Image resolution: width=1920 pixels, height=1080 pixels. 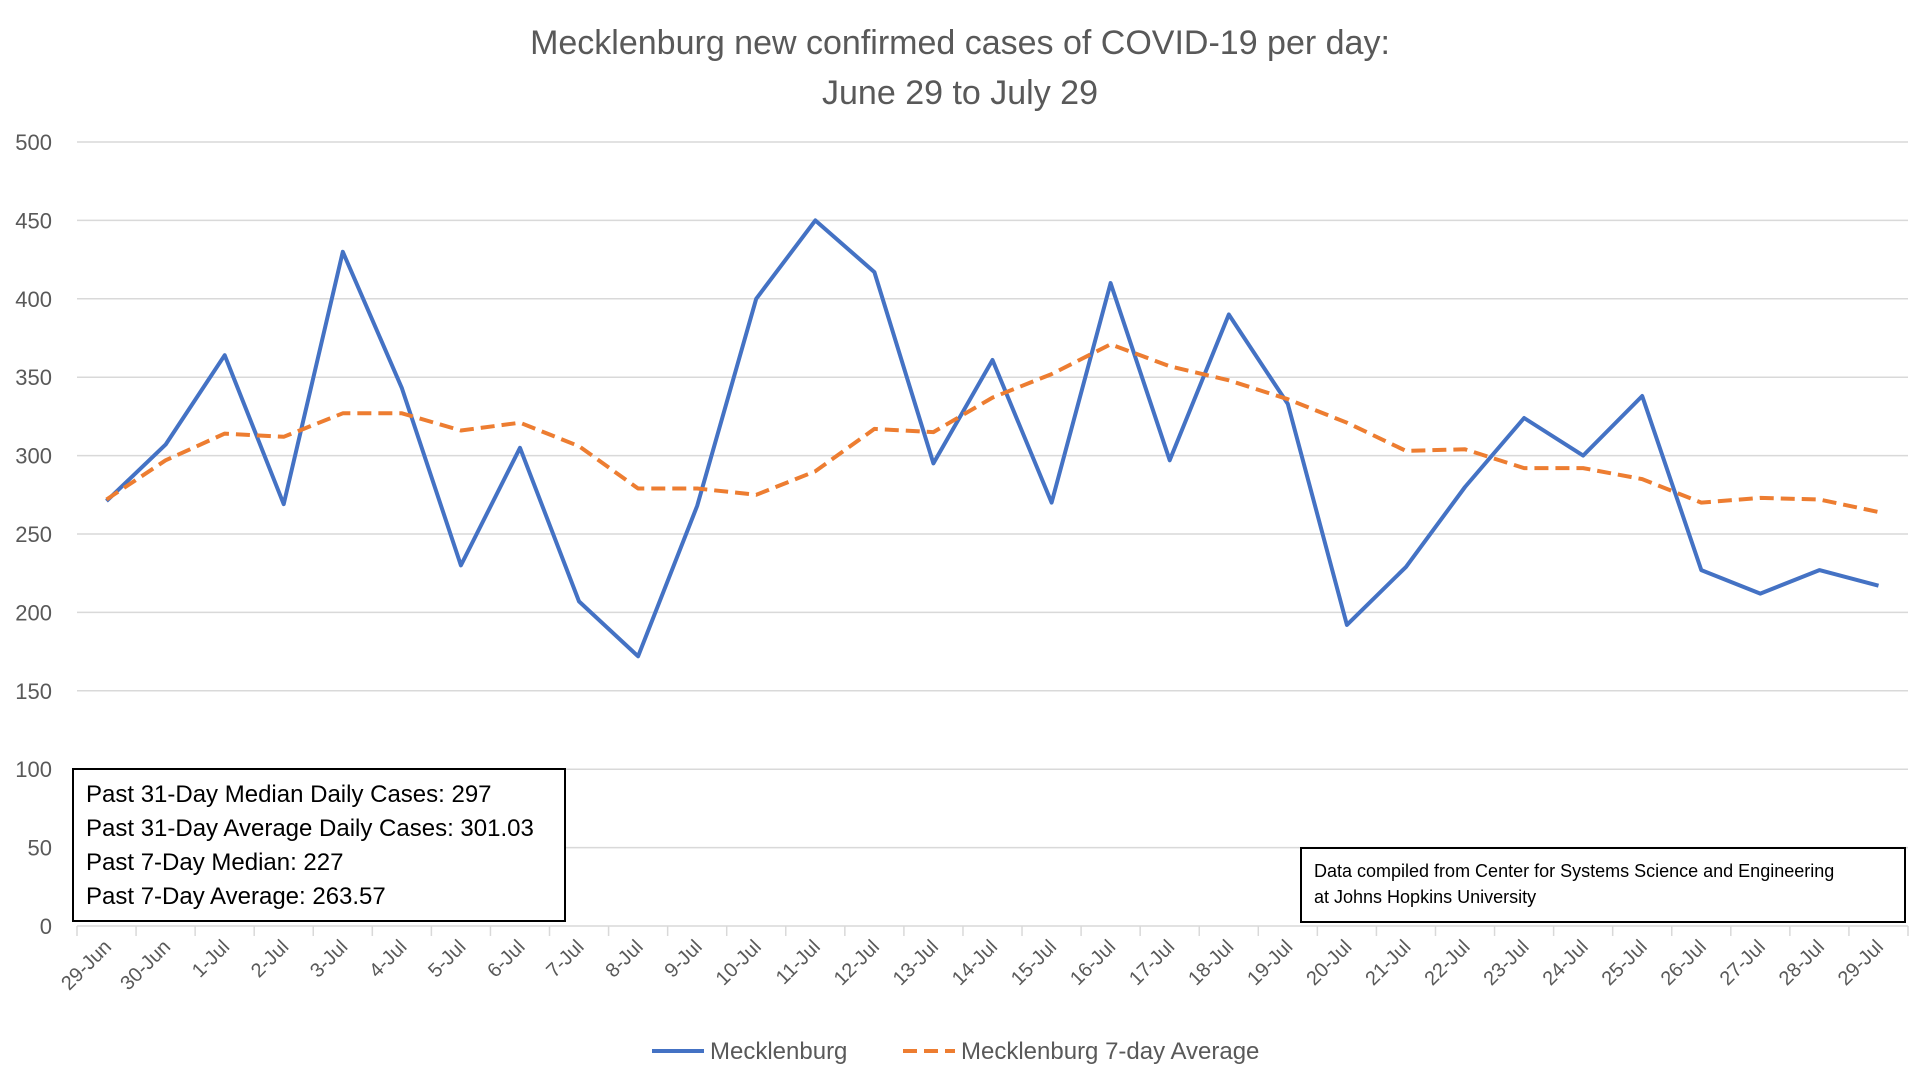 What do you see at coordinates (992, 428) in the screenshot?
I see `series-line-seven-day-average` at bounding box center [992, 428].